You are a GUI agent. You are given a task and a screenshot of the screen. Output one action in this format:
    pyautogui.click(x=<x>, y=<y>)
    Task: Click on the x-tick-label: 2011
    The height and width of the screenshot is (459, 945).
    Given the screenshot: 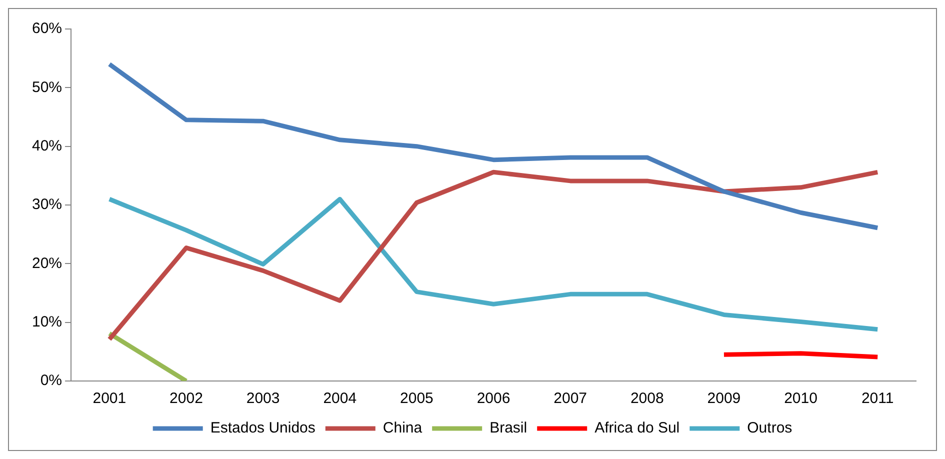 What is the action you would take?
    pyautogui.click(x=877, y=399)
    